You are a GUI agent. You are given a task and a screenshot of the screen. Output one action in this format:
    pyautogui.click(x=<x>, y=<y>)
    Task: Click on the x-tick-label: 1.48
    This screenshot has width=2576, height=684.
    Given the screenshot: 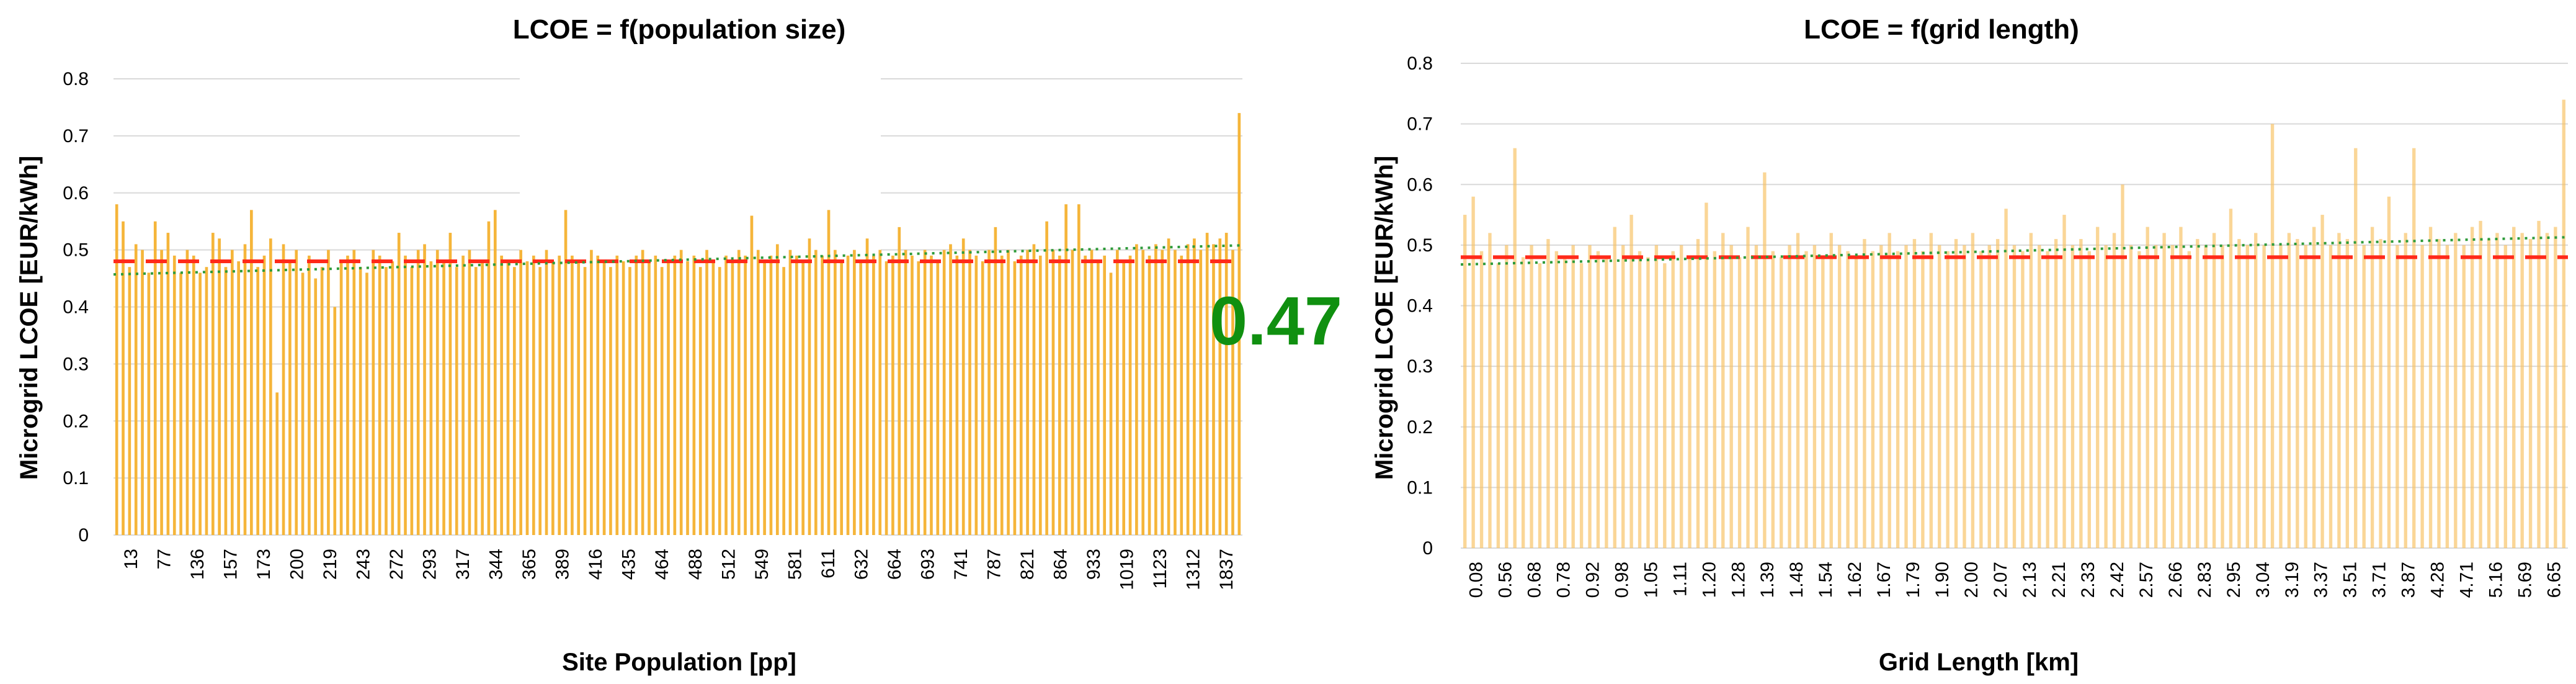 What is the action you would take?
    pyautogui.click(x=1797, y=580)
    